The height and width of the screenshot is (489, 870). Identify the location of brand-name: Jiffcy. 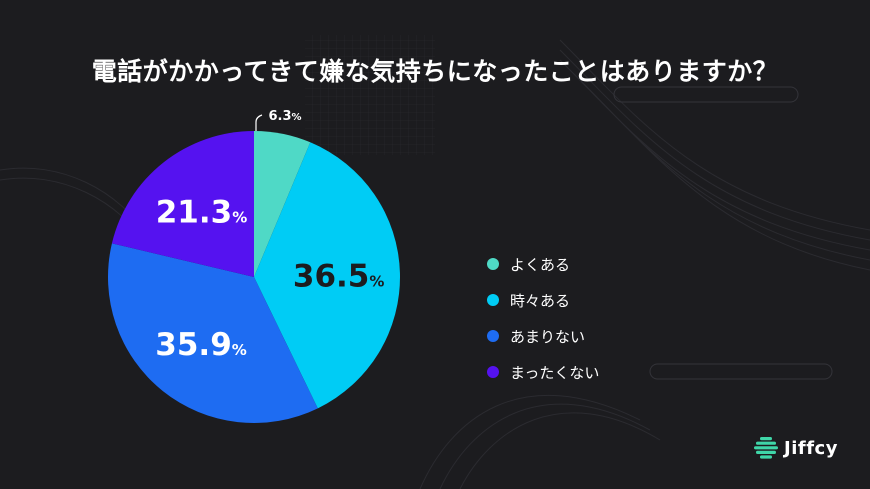
(811, 448).